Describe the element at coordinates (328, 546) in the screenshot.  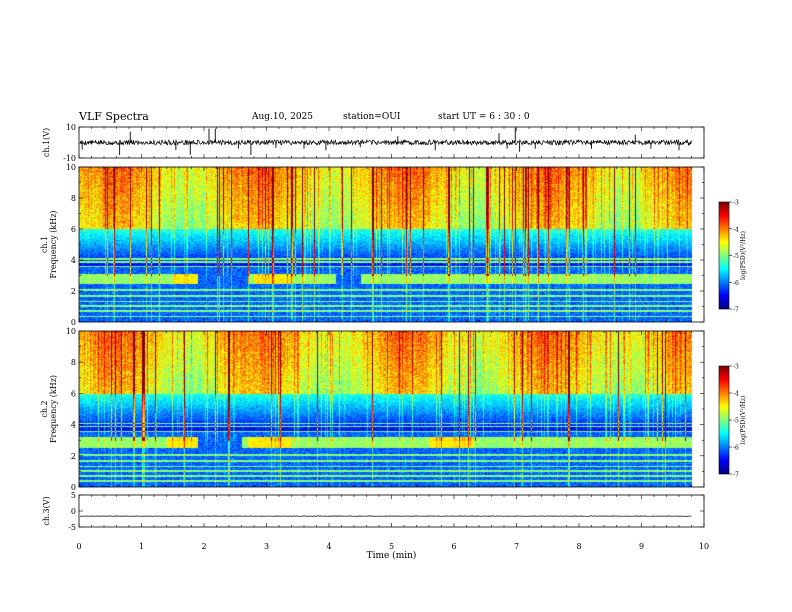
I see `x-tick-label: 4` at that location.